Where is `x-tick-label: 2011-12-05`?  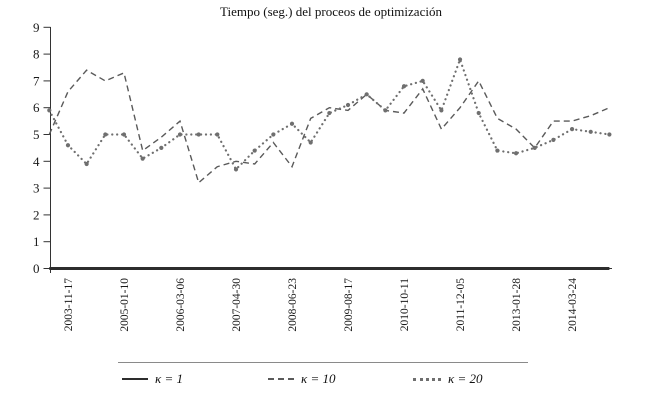
x-tick-label: 2011-12-05 is located at coordinates (461, 304).